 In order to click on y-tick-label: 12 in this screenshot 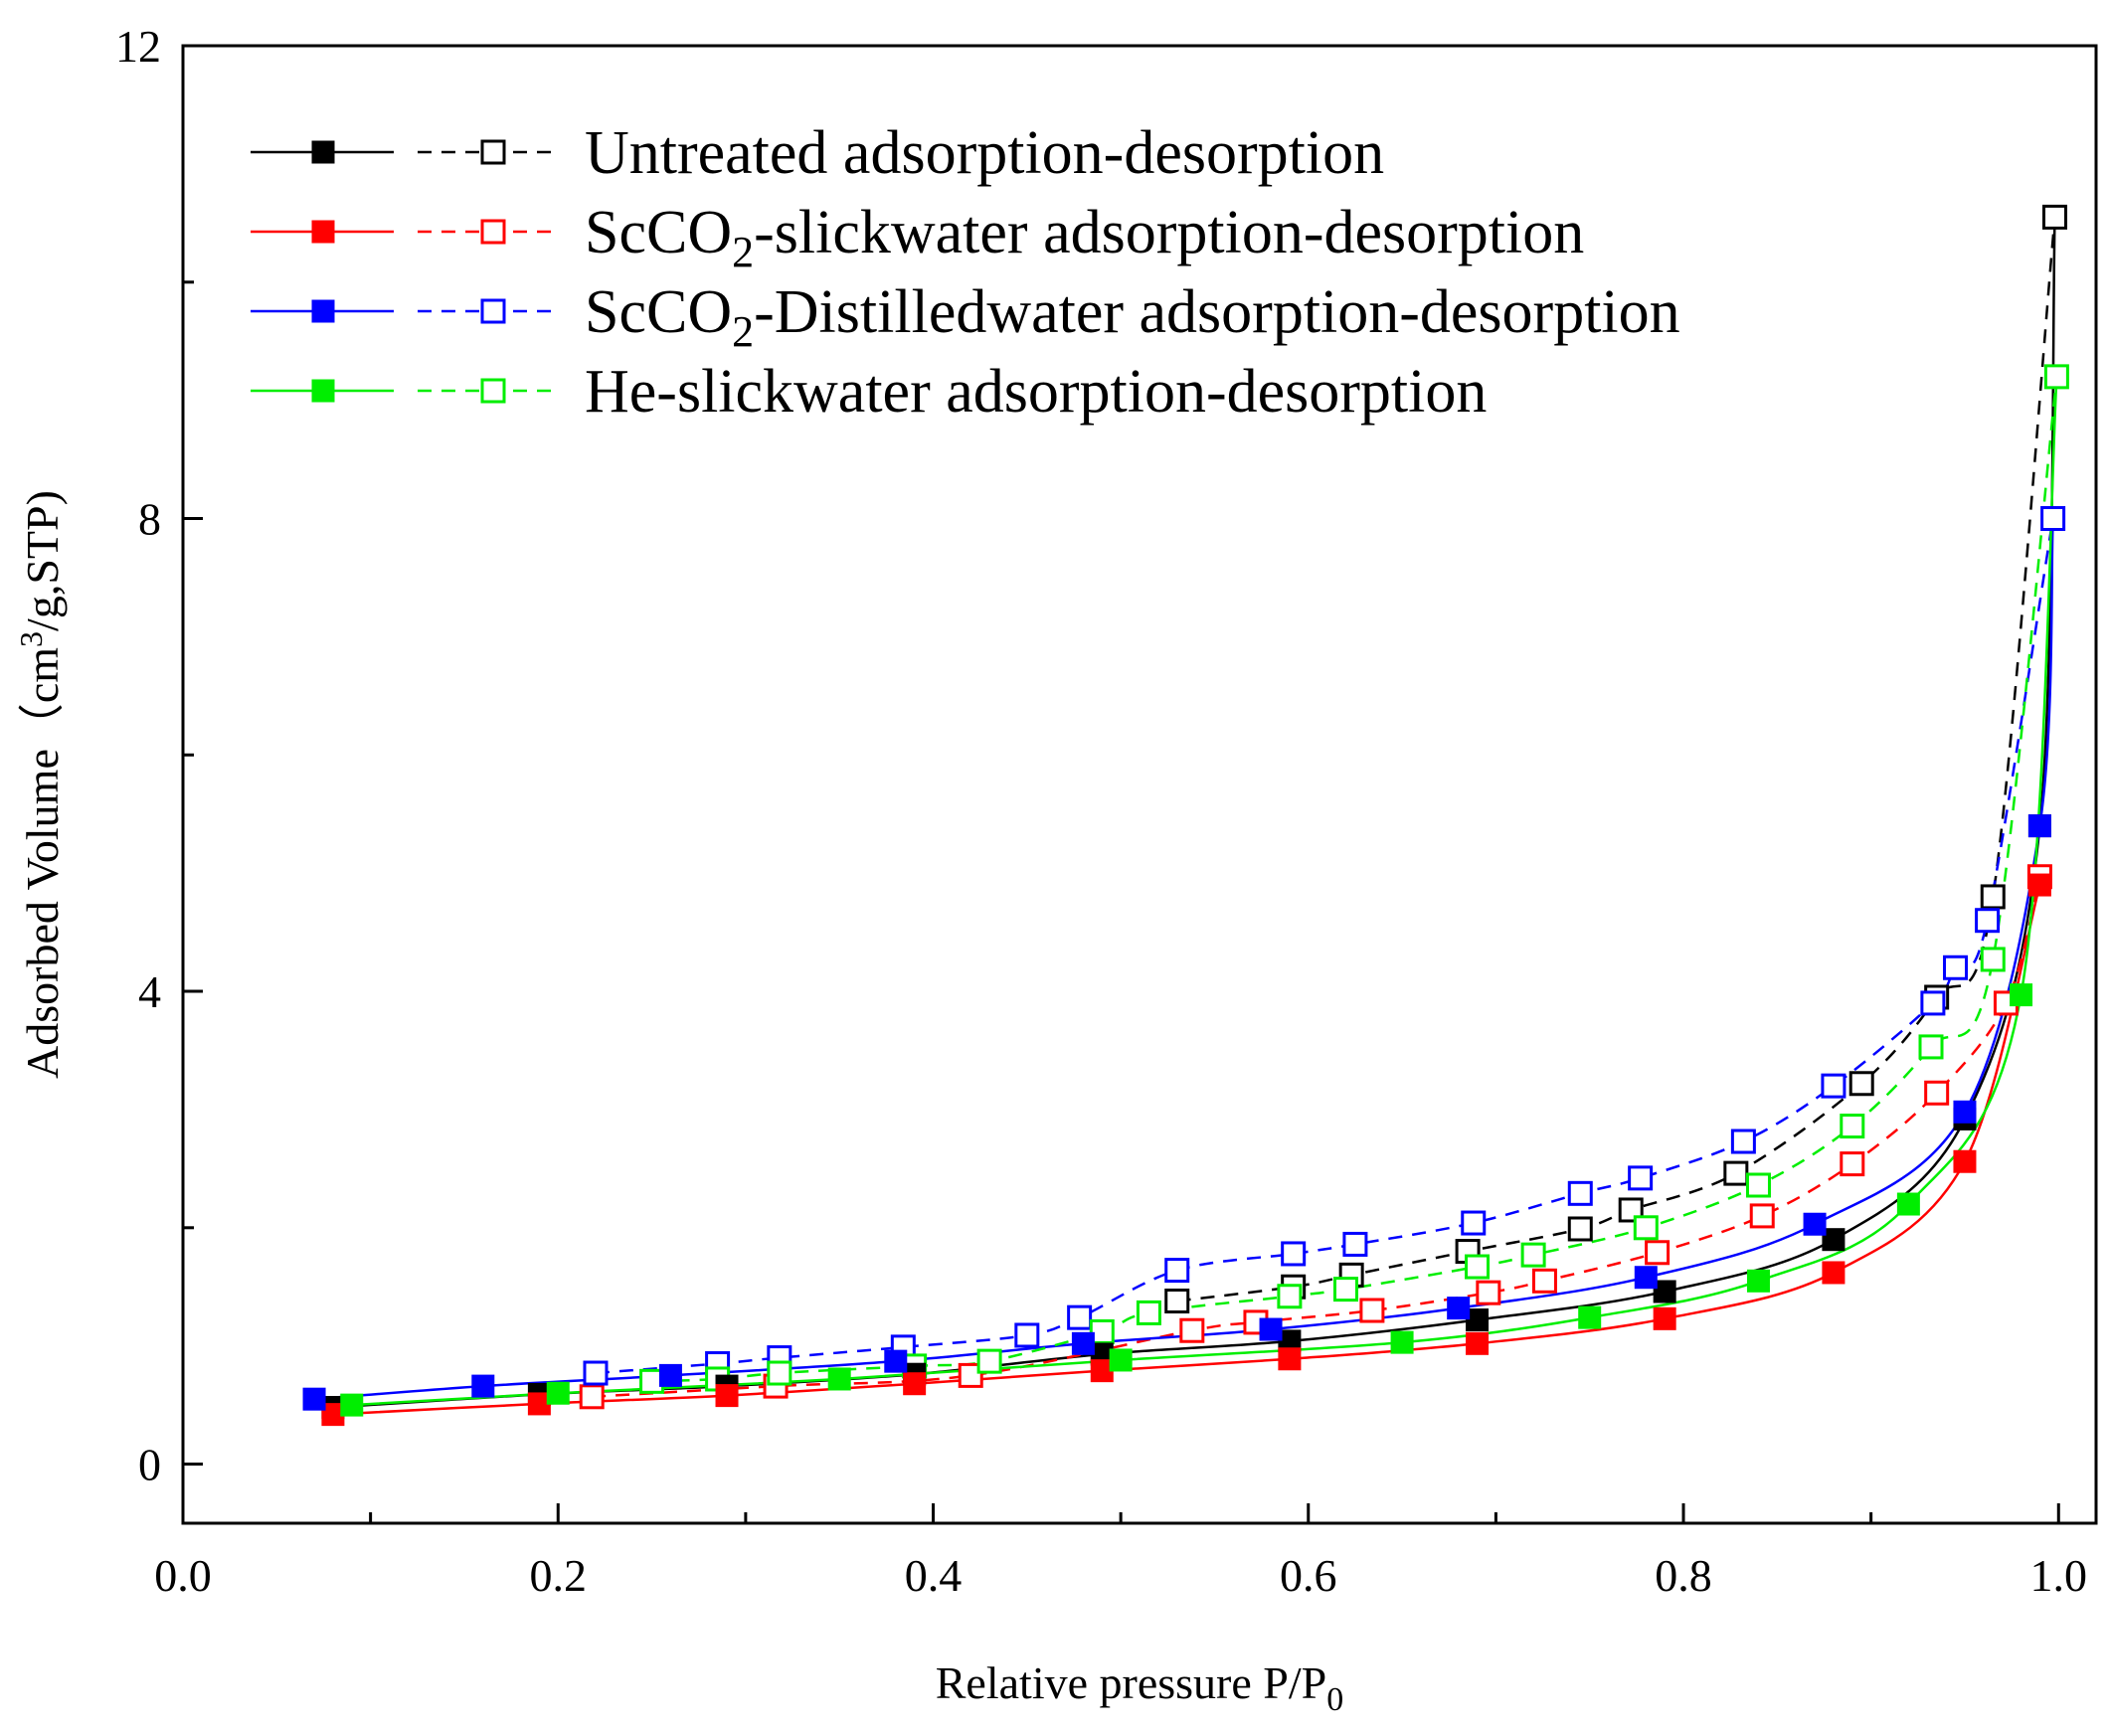, I will do `click(138, 47)`.